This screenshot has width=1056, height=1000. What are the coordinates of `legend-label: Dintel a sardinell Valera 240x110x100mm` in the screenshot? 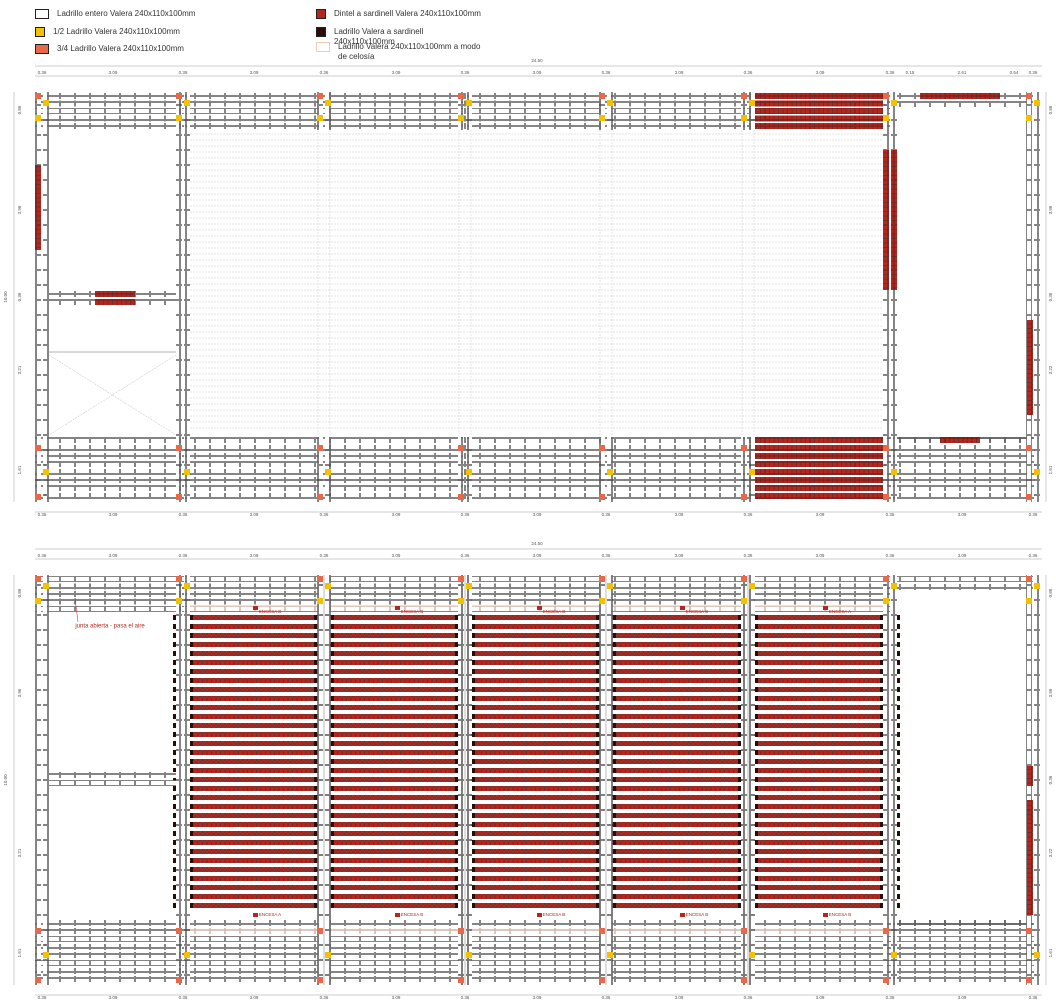 It's located at (407, 13).